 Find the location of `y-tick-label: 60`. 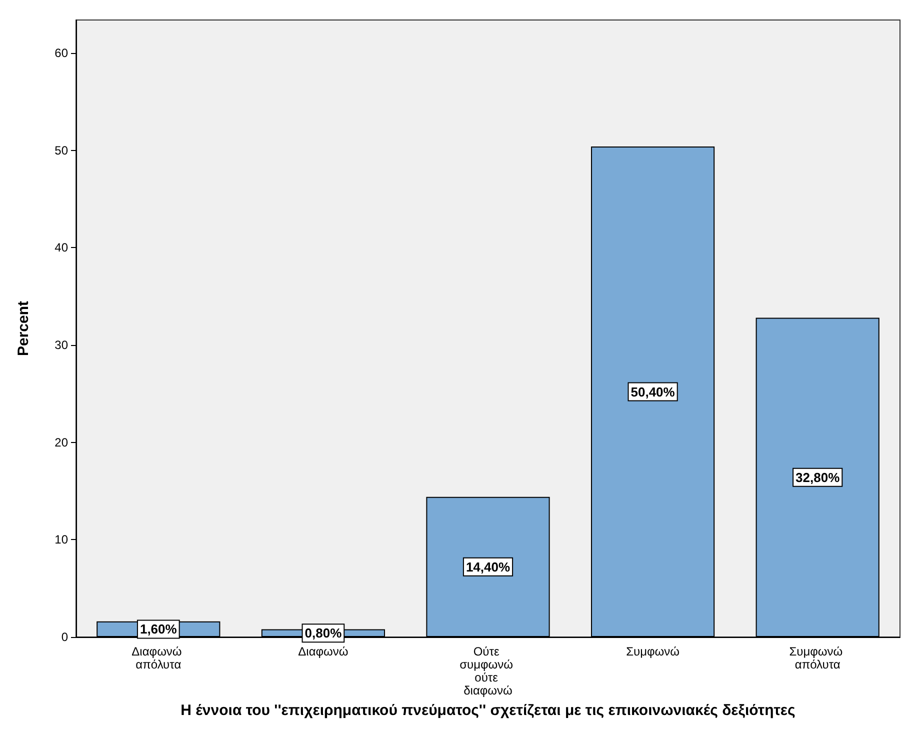

y-tick-label: 60 is located at coordinates (61, 53).